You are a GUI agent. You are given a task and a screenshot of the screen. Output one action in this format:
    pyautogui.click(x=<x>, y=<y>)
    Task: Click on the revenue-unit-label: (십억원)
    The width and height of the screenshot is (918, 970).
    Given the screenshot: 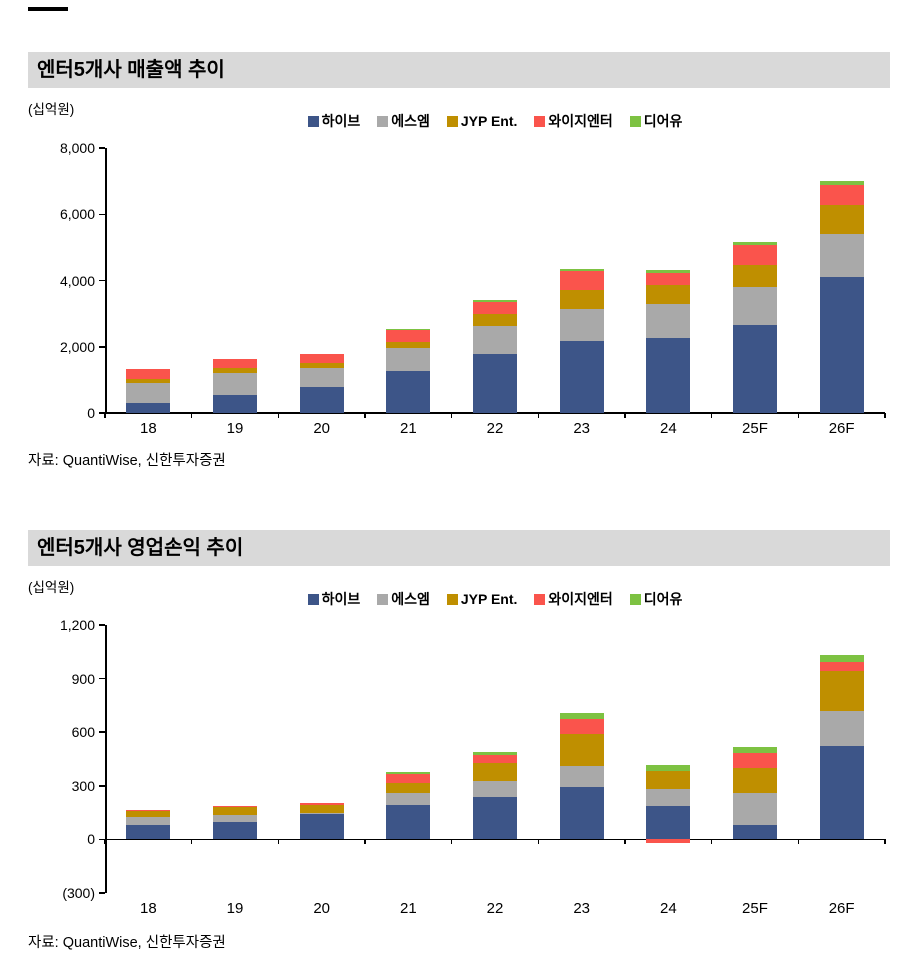 What is the action you would take?
    pyautogui.click(x=51, y=109)
    